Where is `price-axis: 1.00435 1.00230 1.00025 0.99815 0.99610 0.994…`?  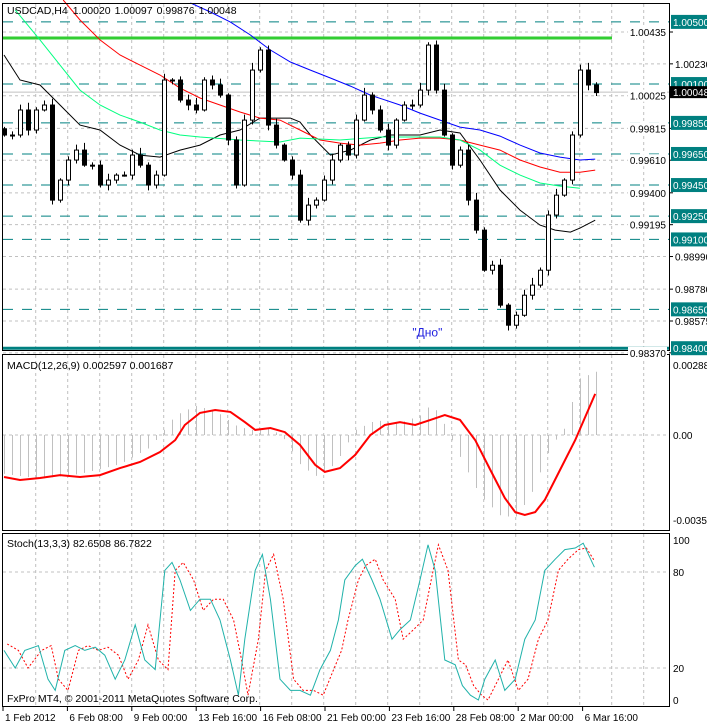
price-axis: 1.00435 1.00230 1.00025 0.99815 0.99610 0.994… is located at coordinates (667, 360).